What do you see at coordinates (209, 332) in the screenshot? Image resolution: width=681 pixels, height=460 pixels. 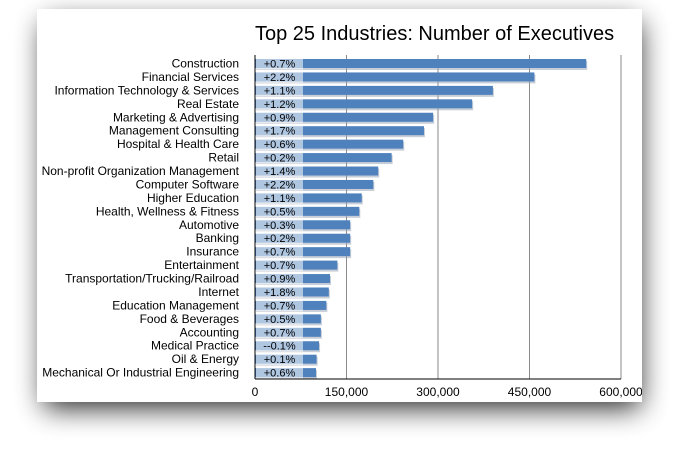 I see `category-label: Accounting` at bounding box center [209, 332].